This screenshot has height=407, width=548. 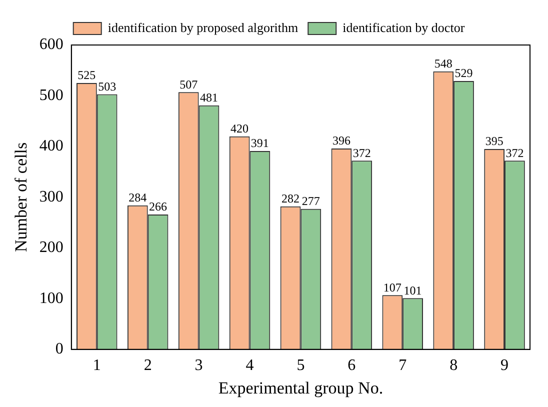 I want to click on x-tick-label: 6, so click(x=352, y=365).